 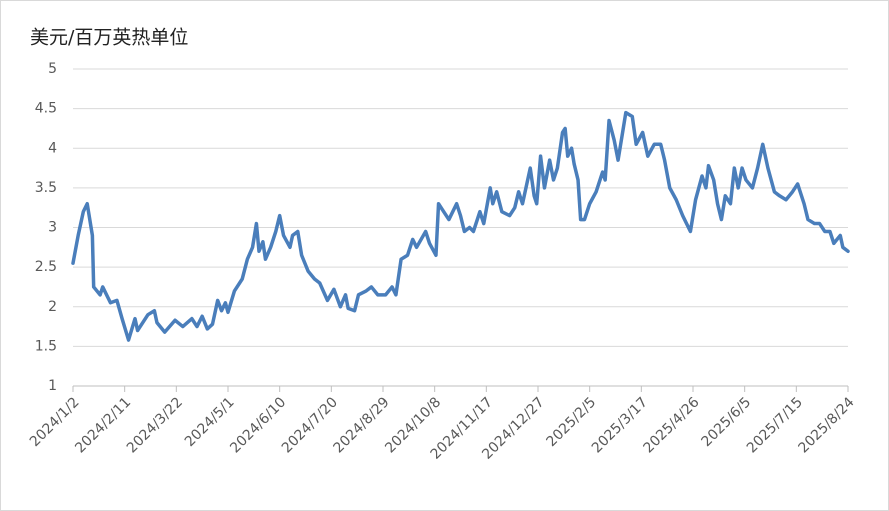 I want to click on y-tick-label: 4.5, so click(x=46, y=109).